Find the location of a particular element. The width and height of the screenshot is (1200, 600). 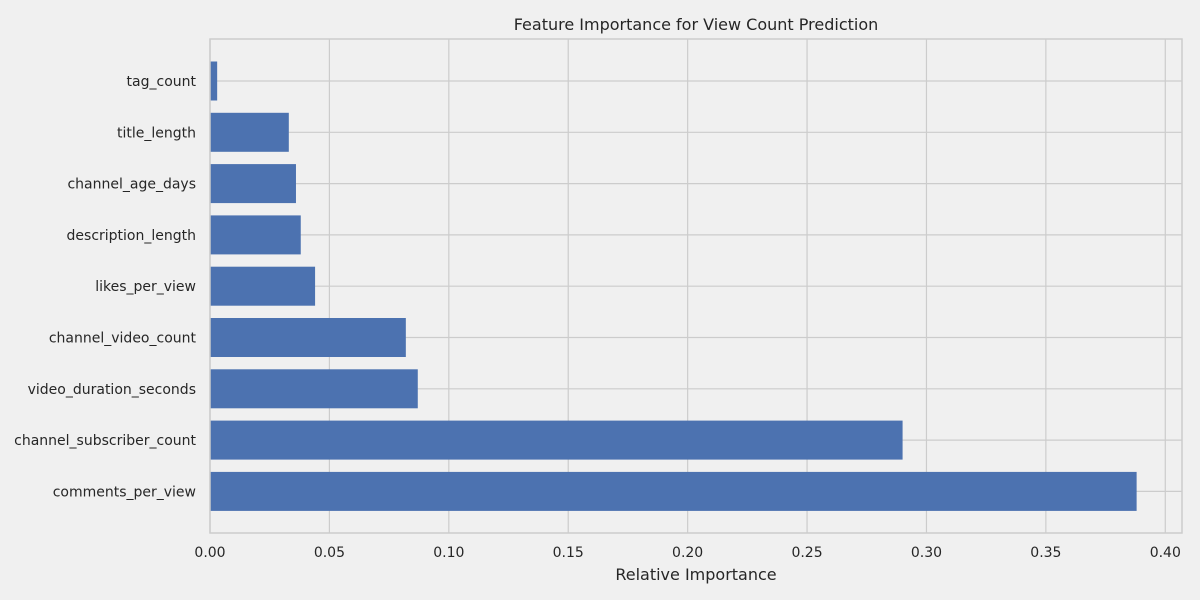

bar-channel-video-count is located at coordinates (308, 337).